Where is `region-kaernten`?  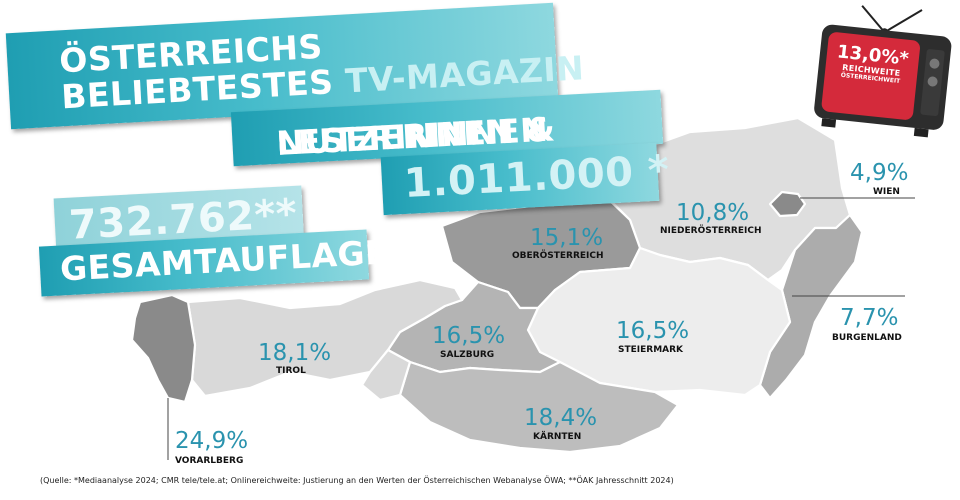 region-kaernten is located at coordinates (539, 407).